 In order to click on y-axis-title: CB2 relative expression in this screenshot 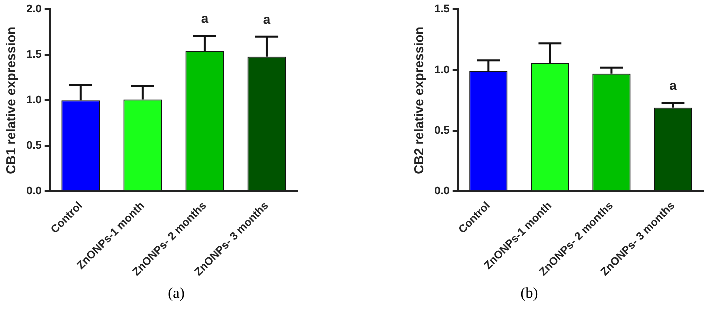, I will do `click(418, 100)`.